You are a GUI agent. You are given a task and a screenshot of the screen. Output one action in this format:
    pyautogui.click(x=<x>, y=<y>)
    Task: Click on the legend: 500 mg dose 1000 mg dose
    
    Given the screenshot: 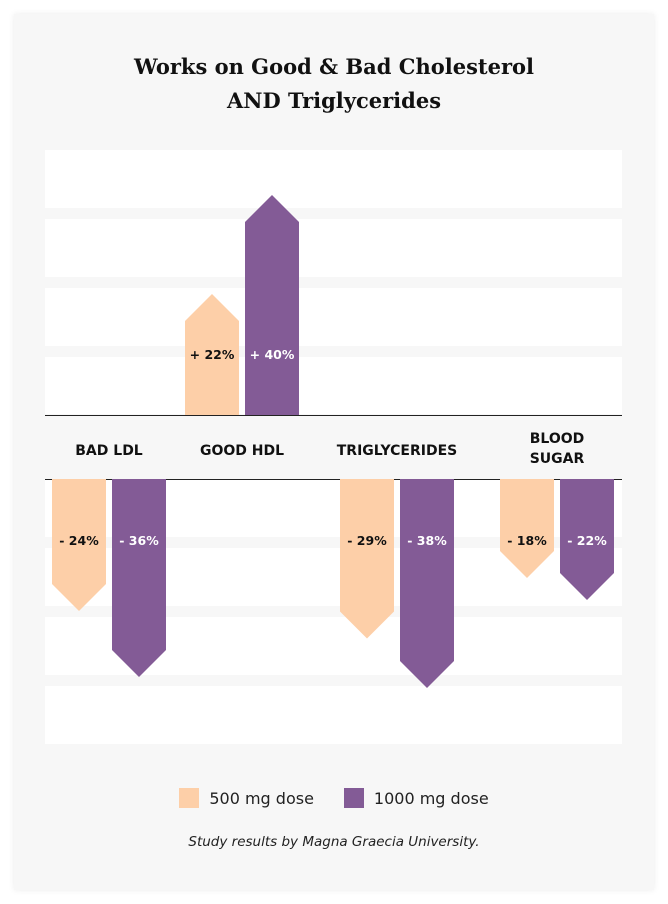 What is the action you would take?
    pyautogui.click(x=334, y=798)
    